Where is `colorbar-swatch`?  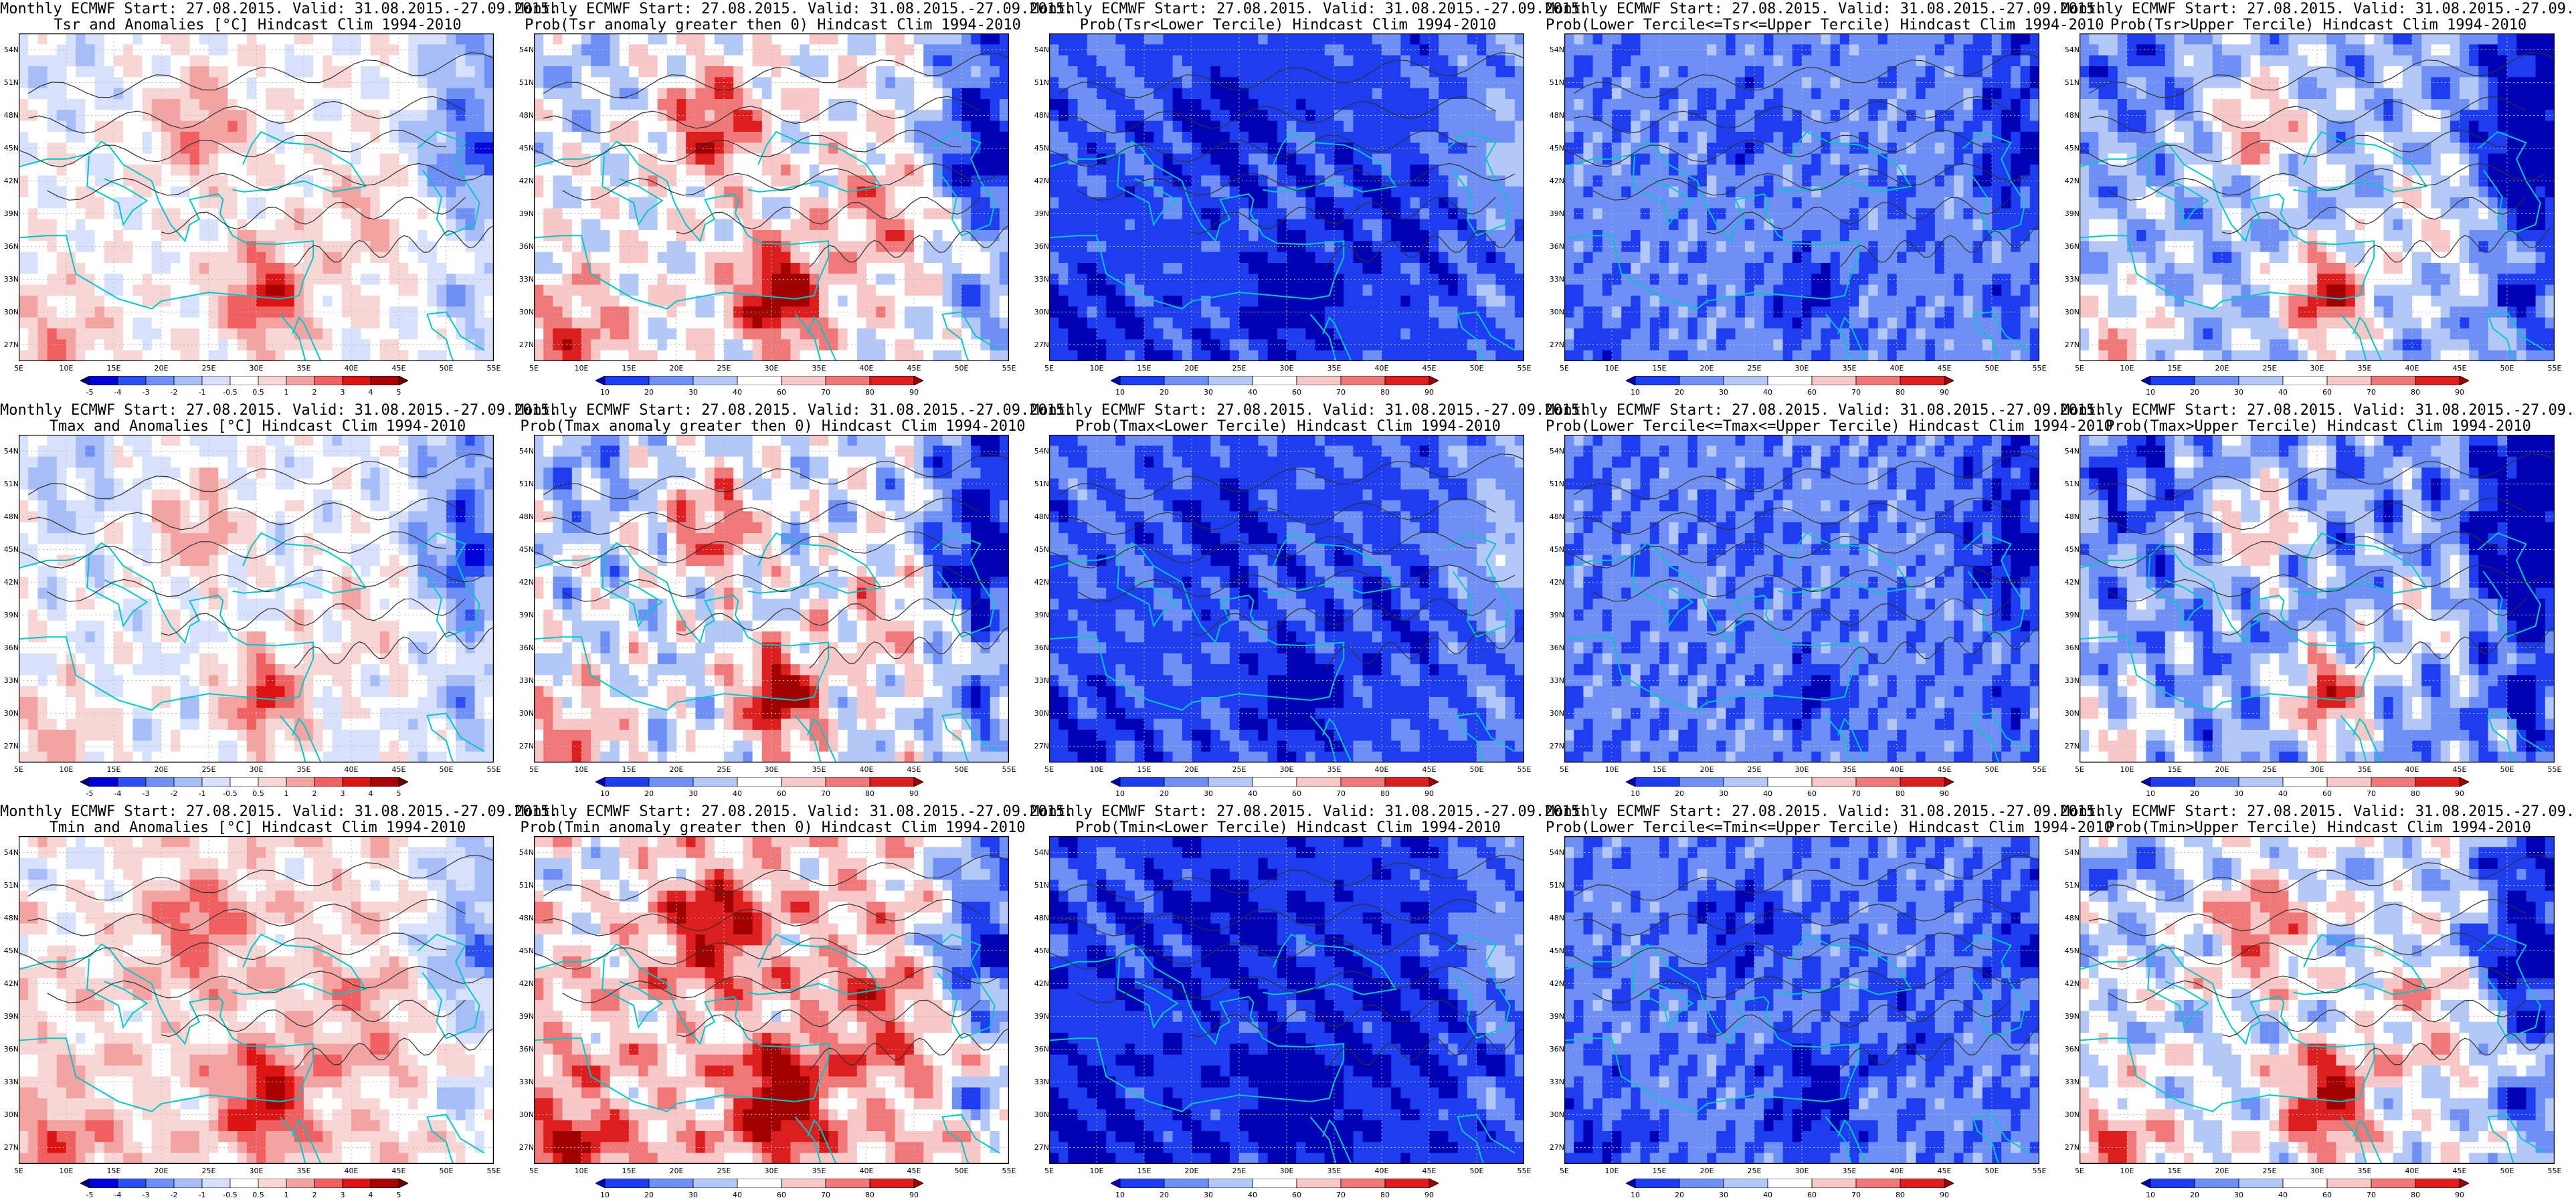 colorbar-swatch is located at coordinates (103, 380).